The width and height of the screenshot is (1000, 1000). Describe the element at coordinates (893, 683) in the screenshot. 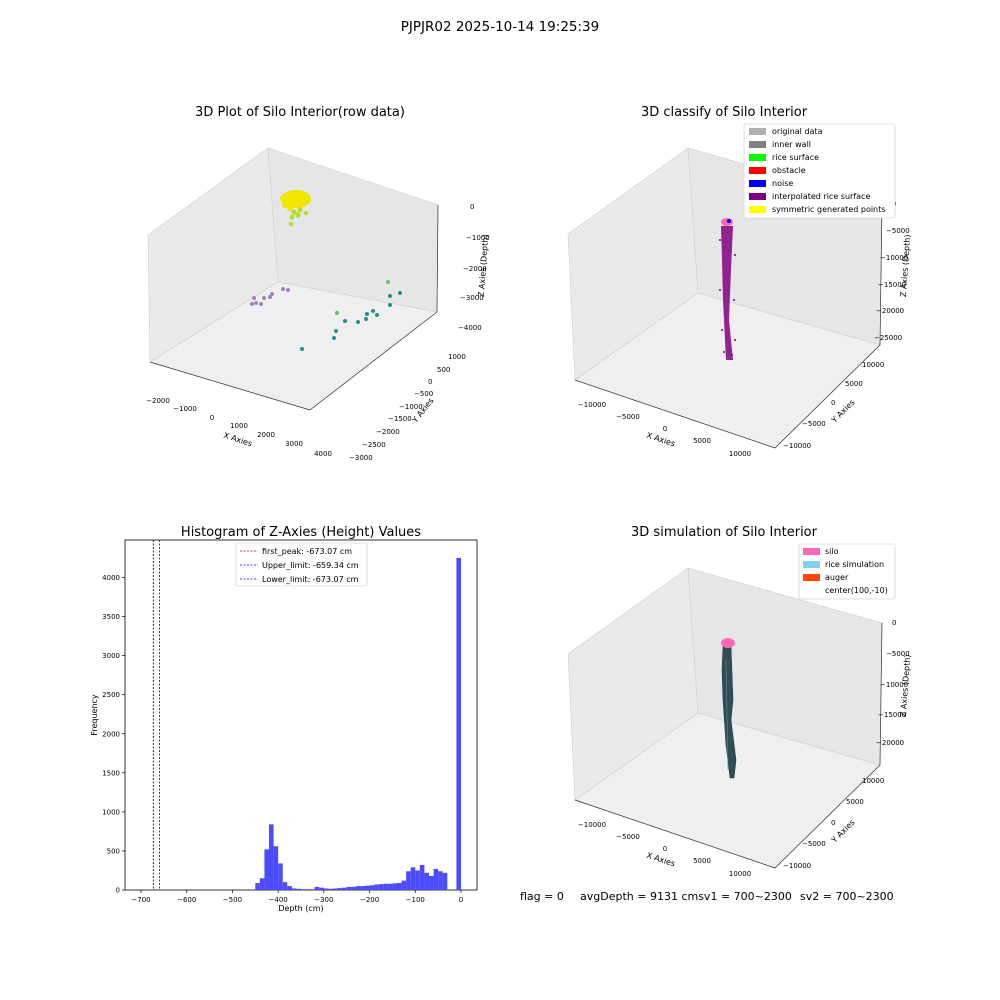

I see `panel-simulation-zticks: 0 −5000 −10000 −15000 −20000` at that location.